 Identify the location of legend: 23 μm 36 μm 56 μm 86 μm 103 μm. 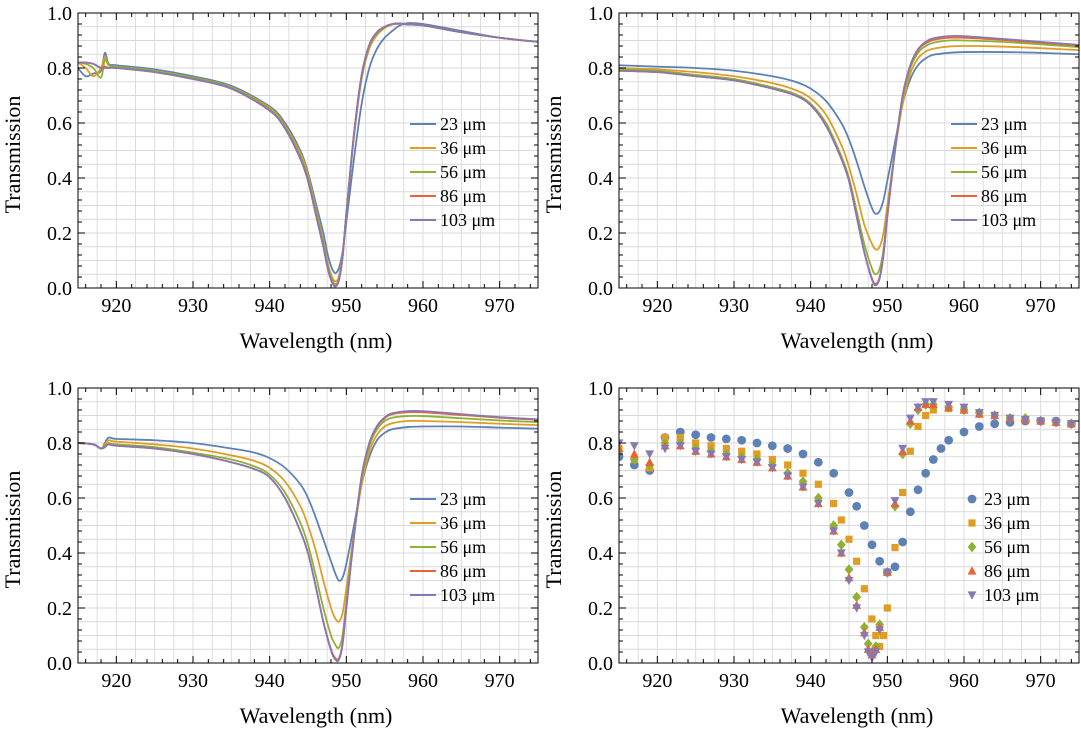
(1003, 547).